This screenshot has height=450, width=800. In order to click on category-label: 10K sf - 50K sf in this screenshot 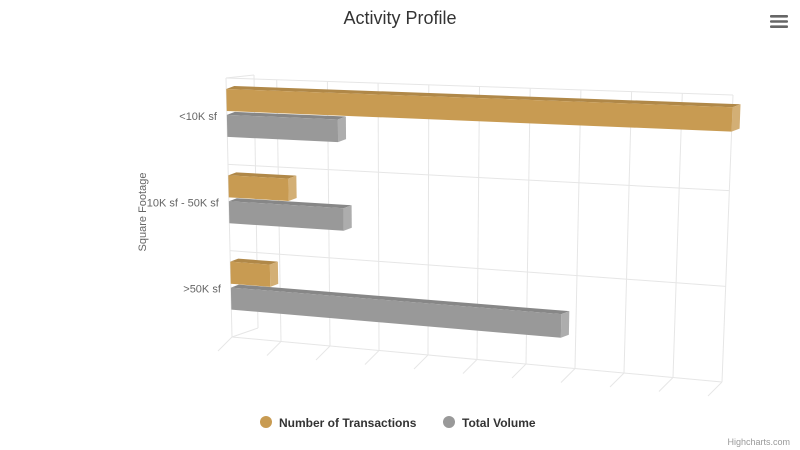, I will do `click(183, 203)`.